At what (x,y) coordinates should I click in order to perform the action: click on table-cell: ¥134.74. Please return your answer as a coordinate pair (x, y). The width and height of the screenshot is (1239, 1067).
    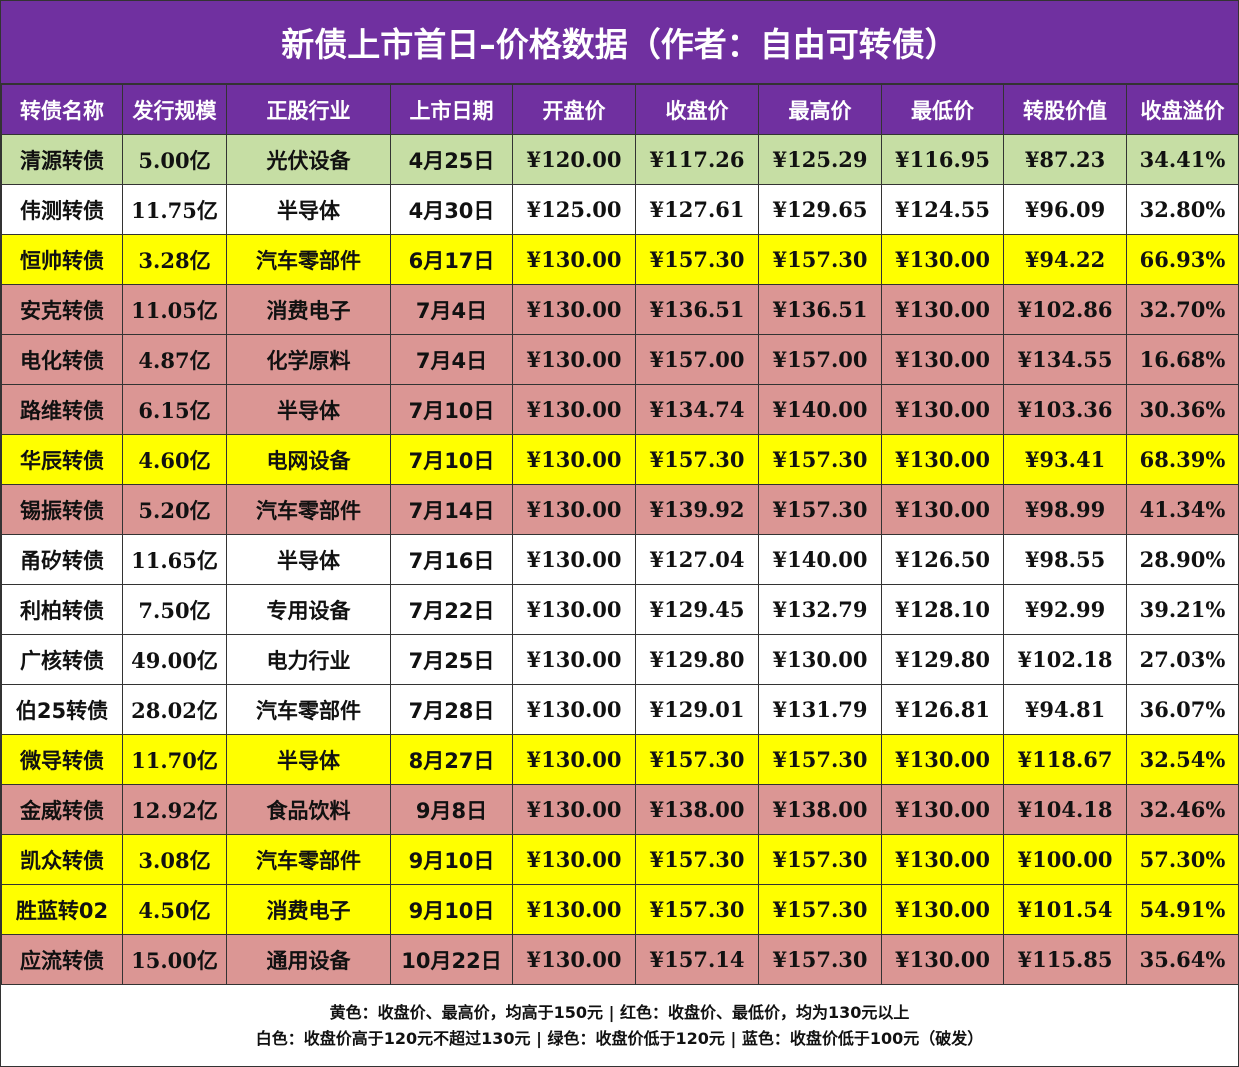
    Looking at the image, I should click on (697, 409).